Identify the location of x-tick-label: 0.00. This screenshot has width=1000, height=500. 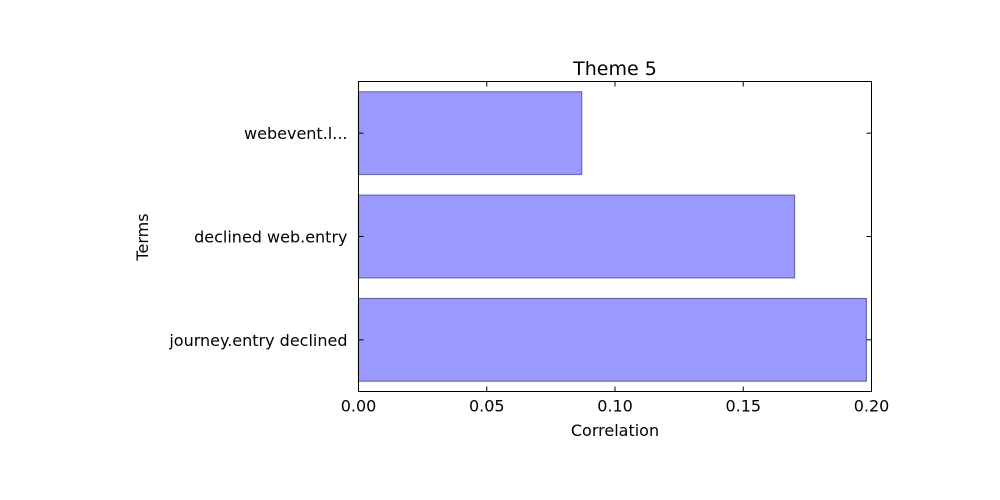
(359, 406).